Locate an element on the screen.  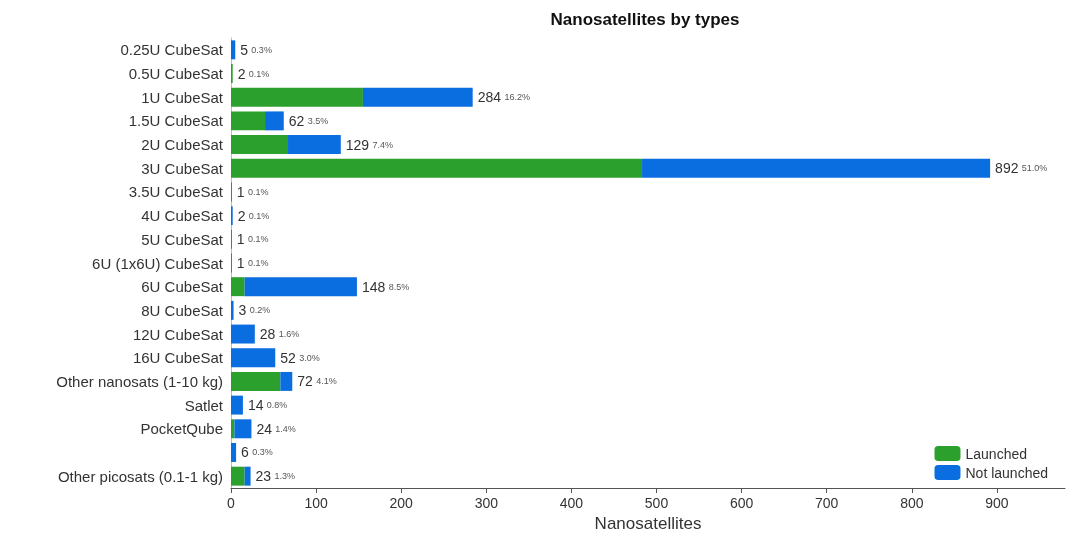
x-tick-label: 500 is located at coordinates (656, 503).